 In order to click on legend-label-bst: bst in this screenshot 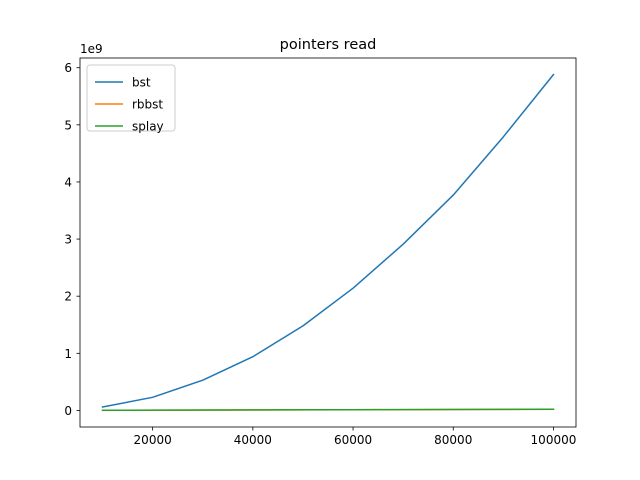, I will do `click(141, 83)`.